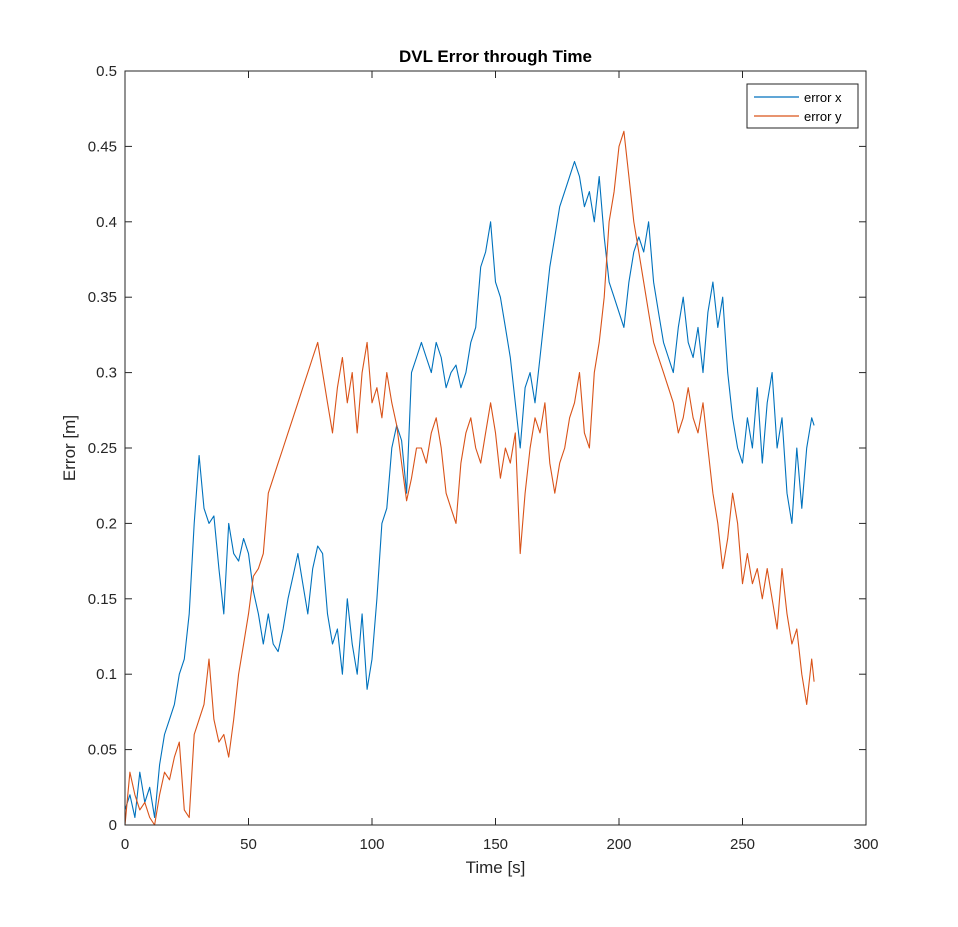  I want to click on x-tick-label: 300, so click(865, 844).